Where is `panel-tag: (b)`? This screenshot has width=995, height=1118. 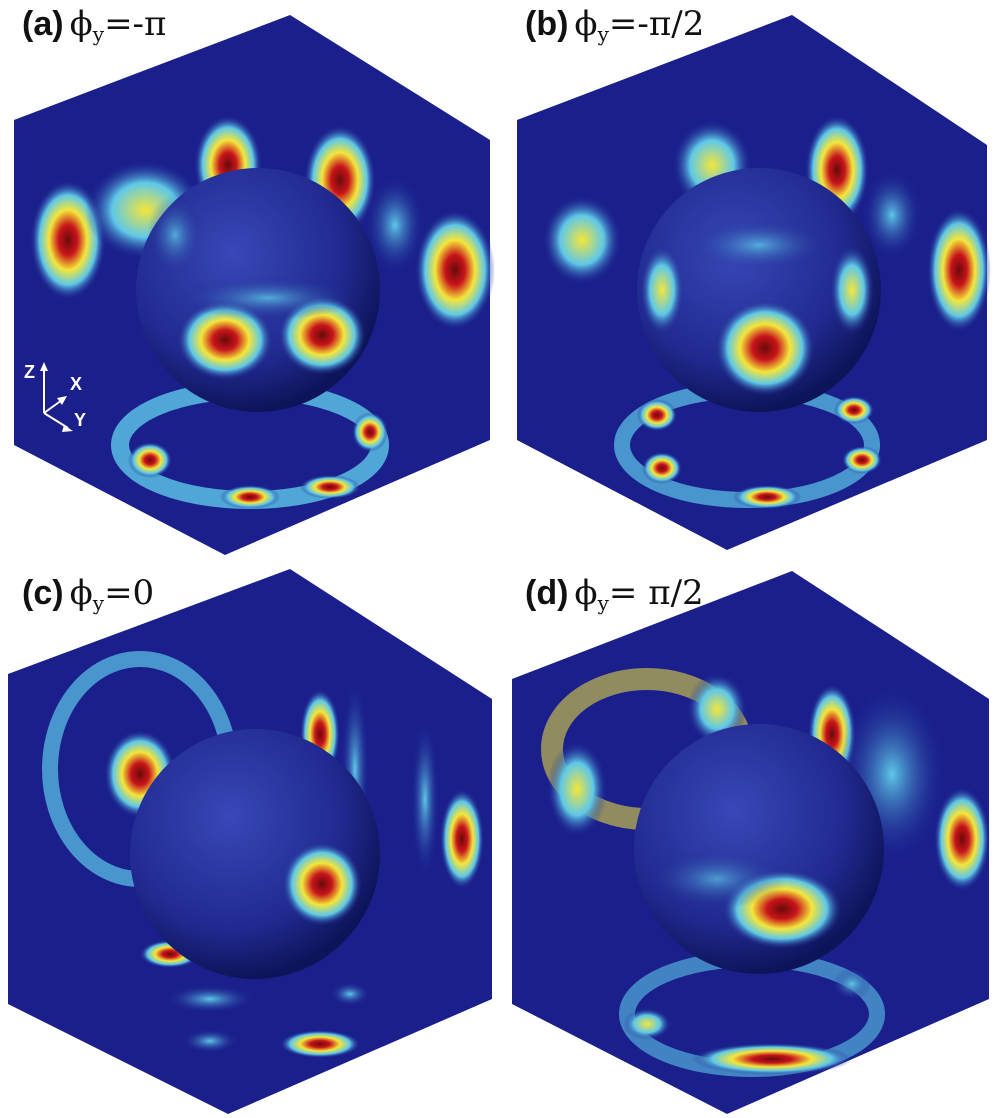 panel-tag: (b) is located at coordinates (547, 24).